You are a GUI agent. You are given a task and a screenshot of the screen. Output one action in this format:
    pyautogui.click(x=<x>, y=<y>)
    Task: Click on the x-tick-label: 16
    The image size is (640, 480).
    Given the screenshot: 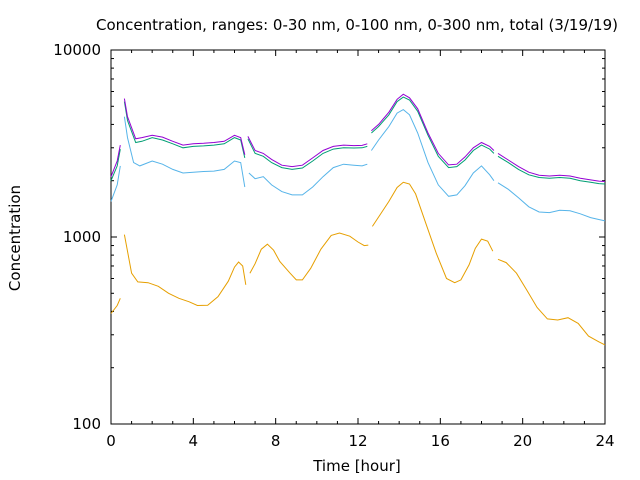 What is the action you would take?
    pyautogui.click(x=440, y=441)
    